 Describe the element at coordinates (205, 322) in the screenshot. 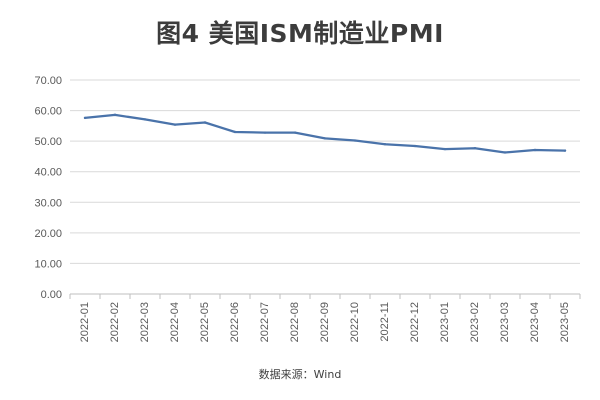

I see `x-tick-label: 2022-05` at that location.